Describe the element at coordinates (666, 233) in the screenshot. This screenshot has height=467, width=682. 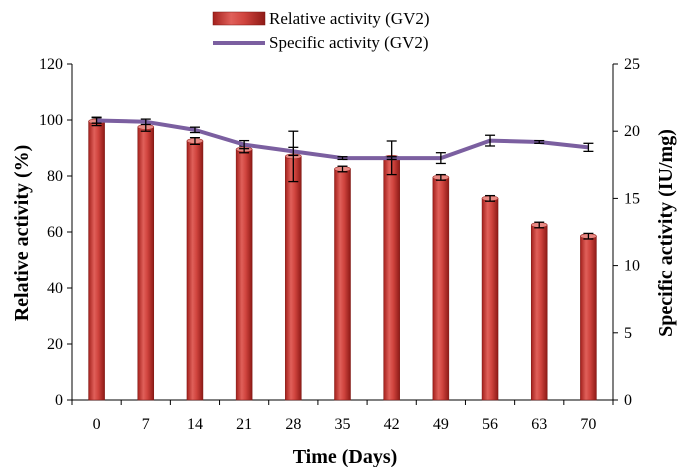
I see `y2-axis-title: Specific activity (IU/mg)` at that location.